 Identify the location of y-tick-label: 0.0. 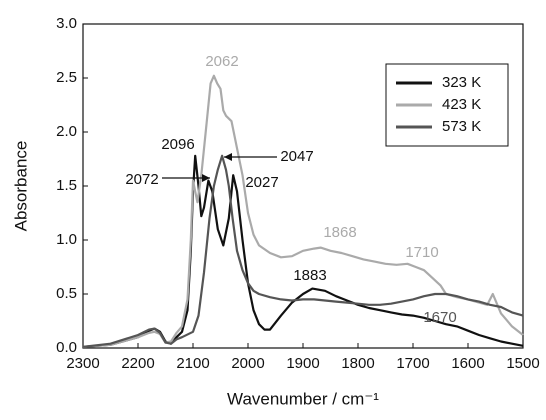
(66, 347).